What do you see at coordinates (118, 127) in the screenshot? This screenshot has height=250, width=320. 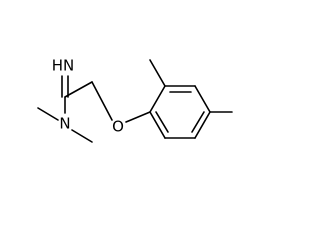 I see `atom-label: O` at bounding box center [118, 127].